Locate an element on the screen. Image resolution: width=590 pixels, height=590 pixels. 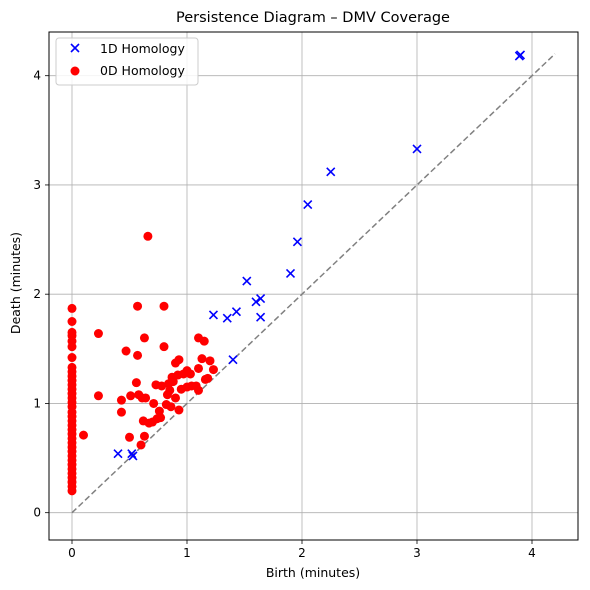
x-tick-label: 1 is located at coordinates (187, 553).